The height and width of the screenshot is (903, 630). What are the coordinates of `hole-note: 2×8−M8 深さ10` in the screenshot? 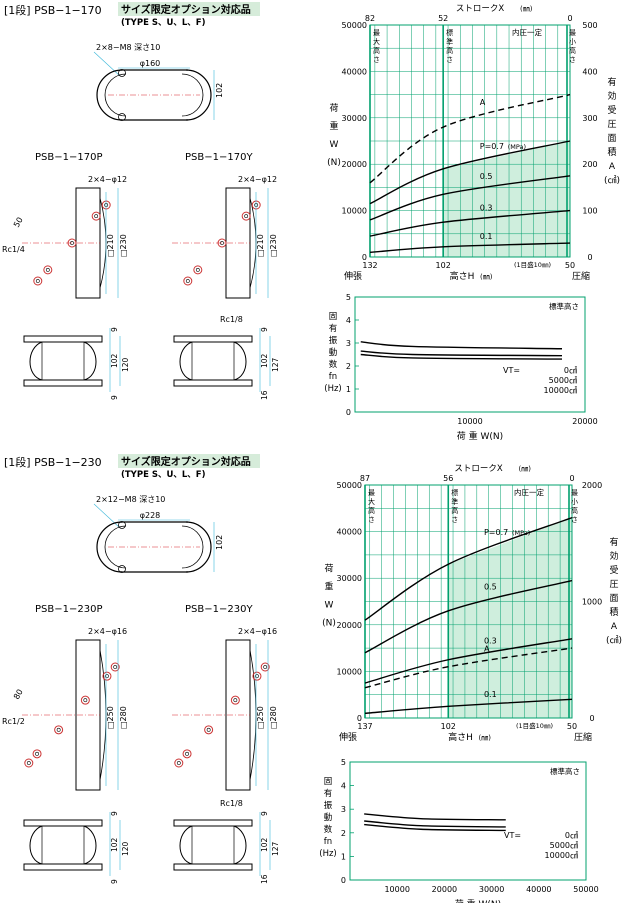 It's located at (128, 47).